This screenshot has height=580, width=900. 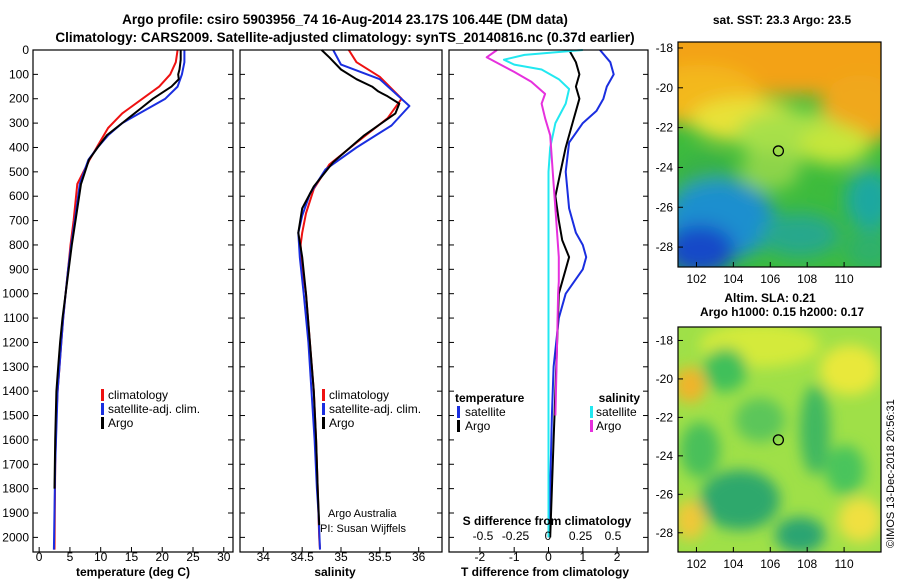 What do you see at coordinates (362, 514) in the screenshot?
I see `credit-line1: Argo Australia` at bounding box center [362, 514].